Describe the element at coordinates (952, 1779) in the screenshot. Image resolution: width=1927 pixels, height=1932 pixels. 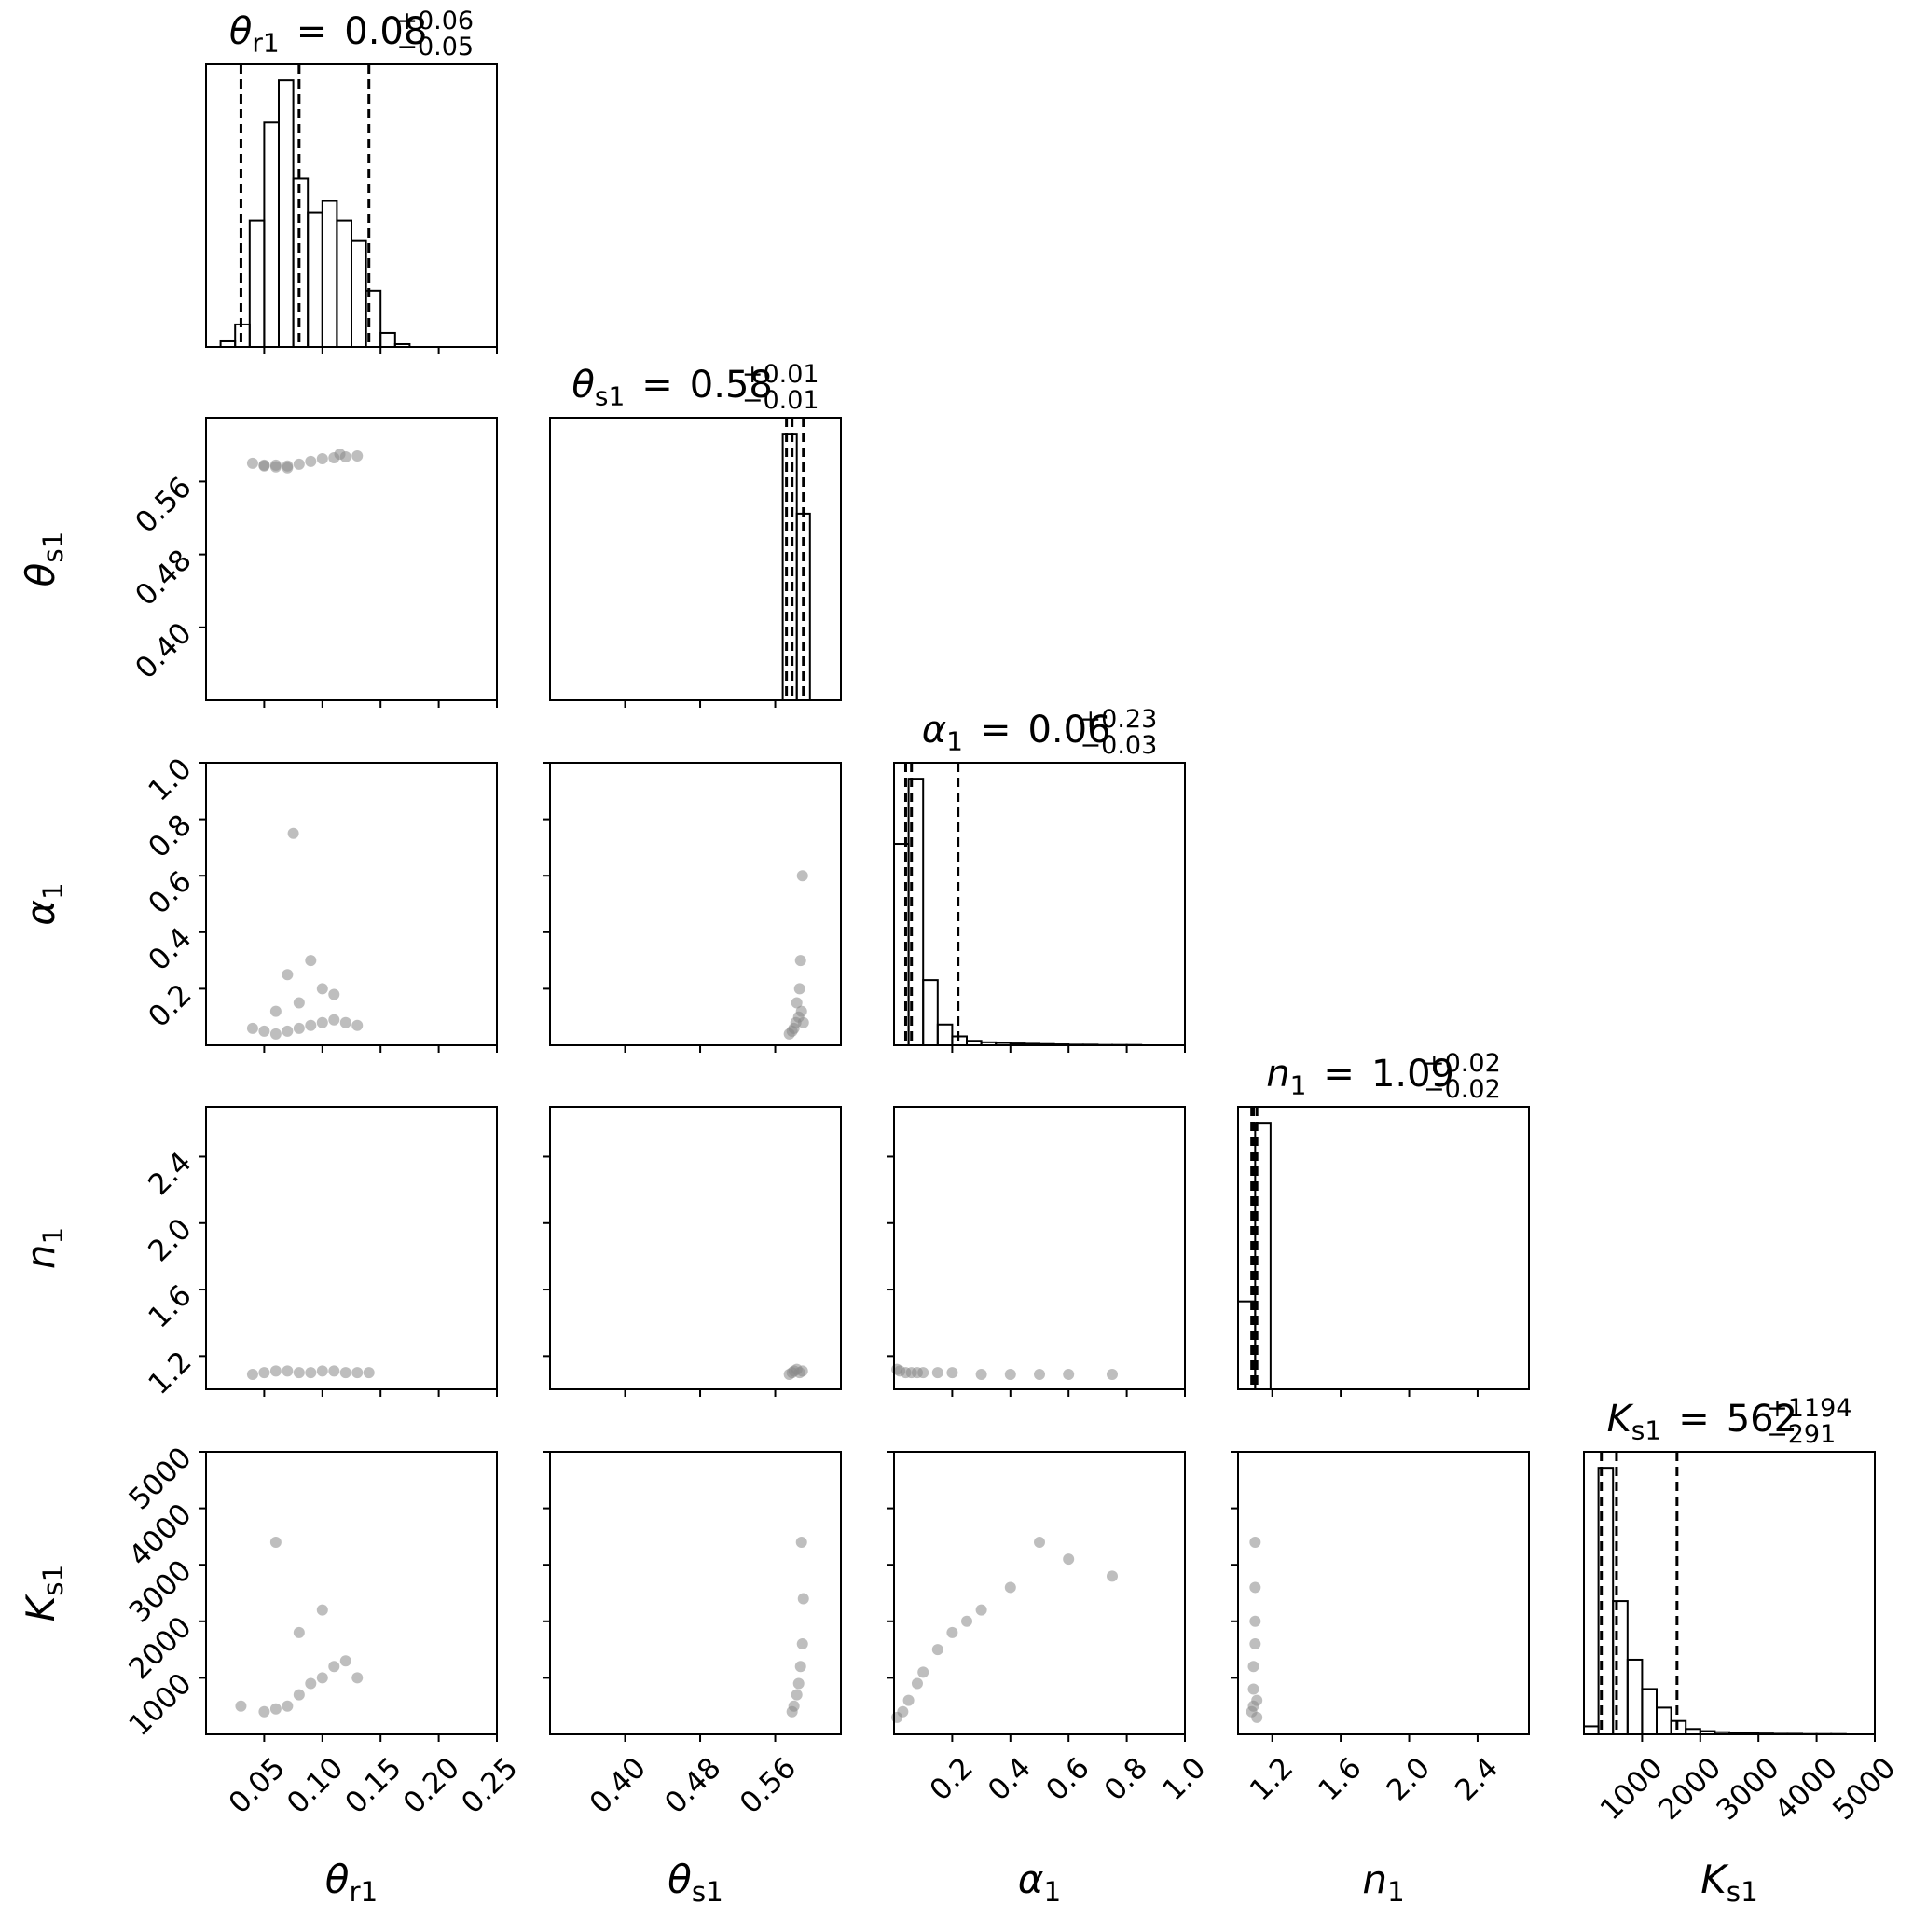
I see `x-tick-label: 0.2` at that location.